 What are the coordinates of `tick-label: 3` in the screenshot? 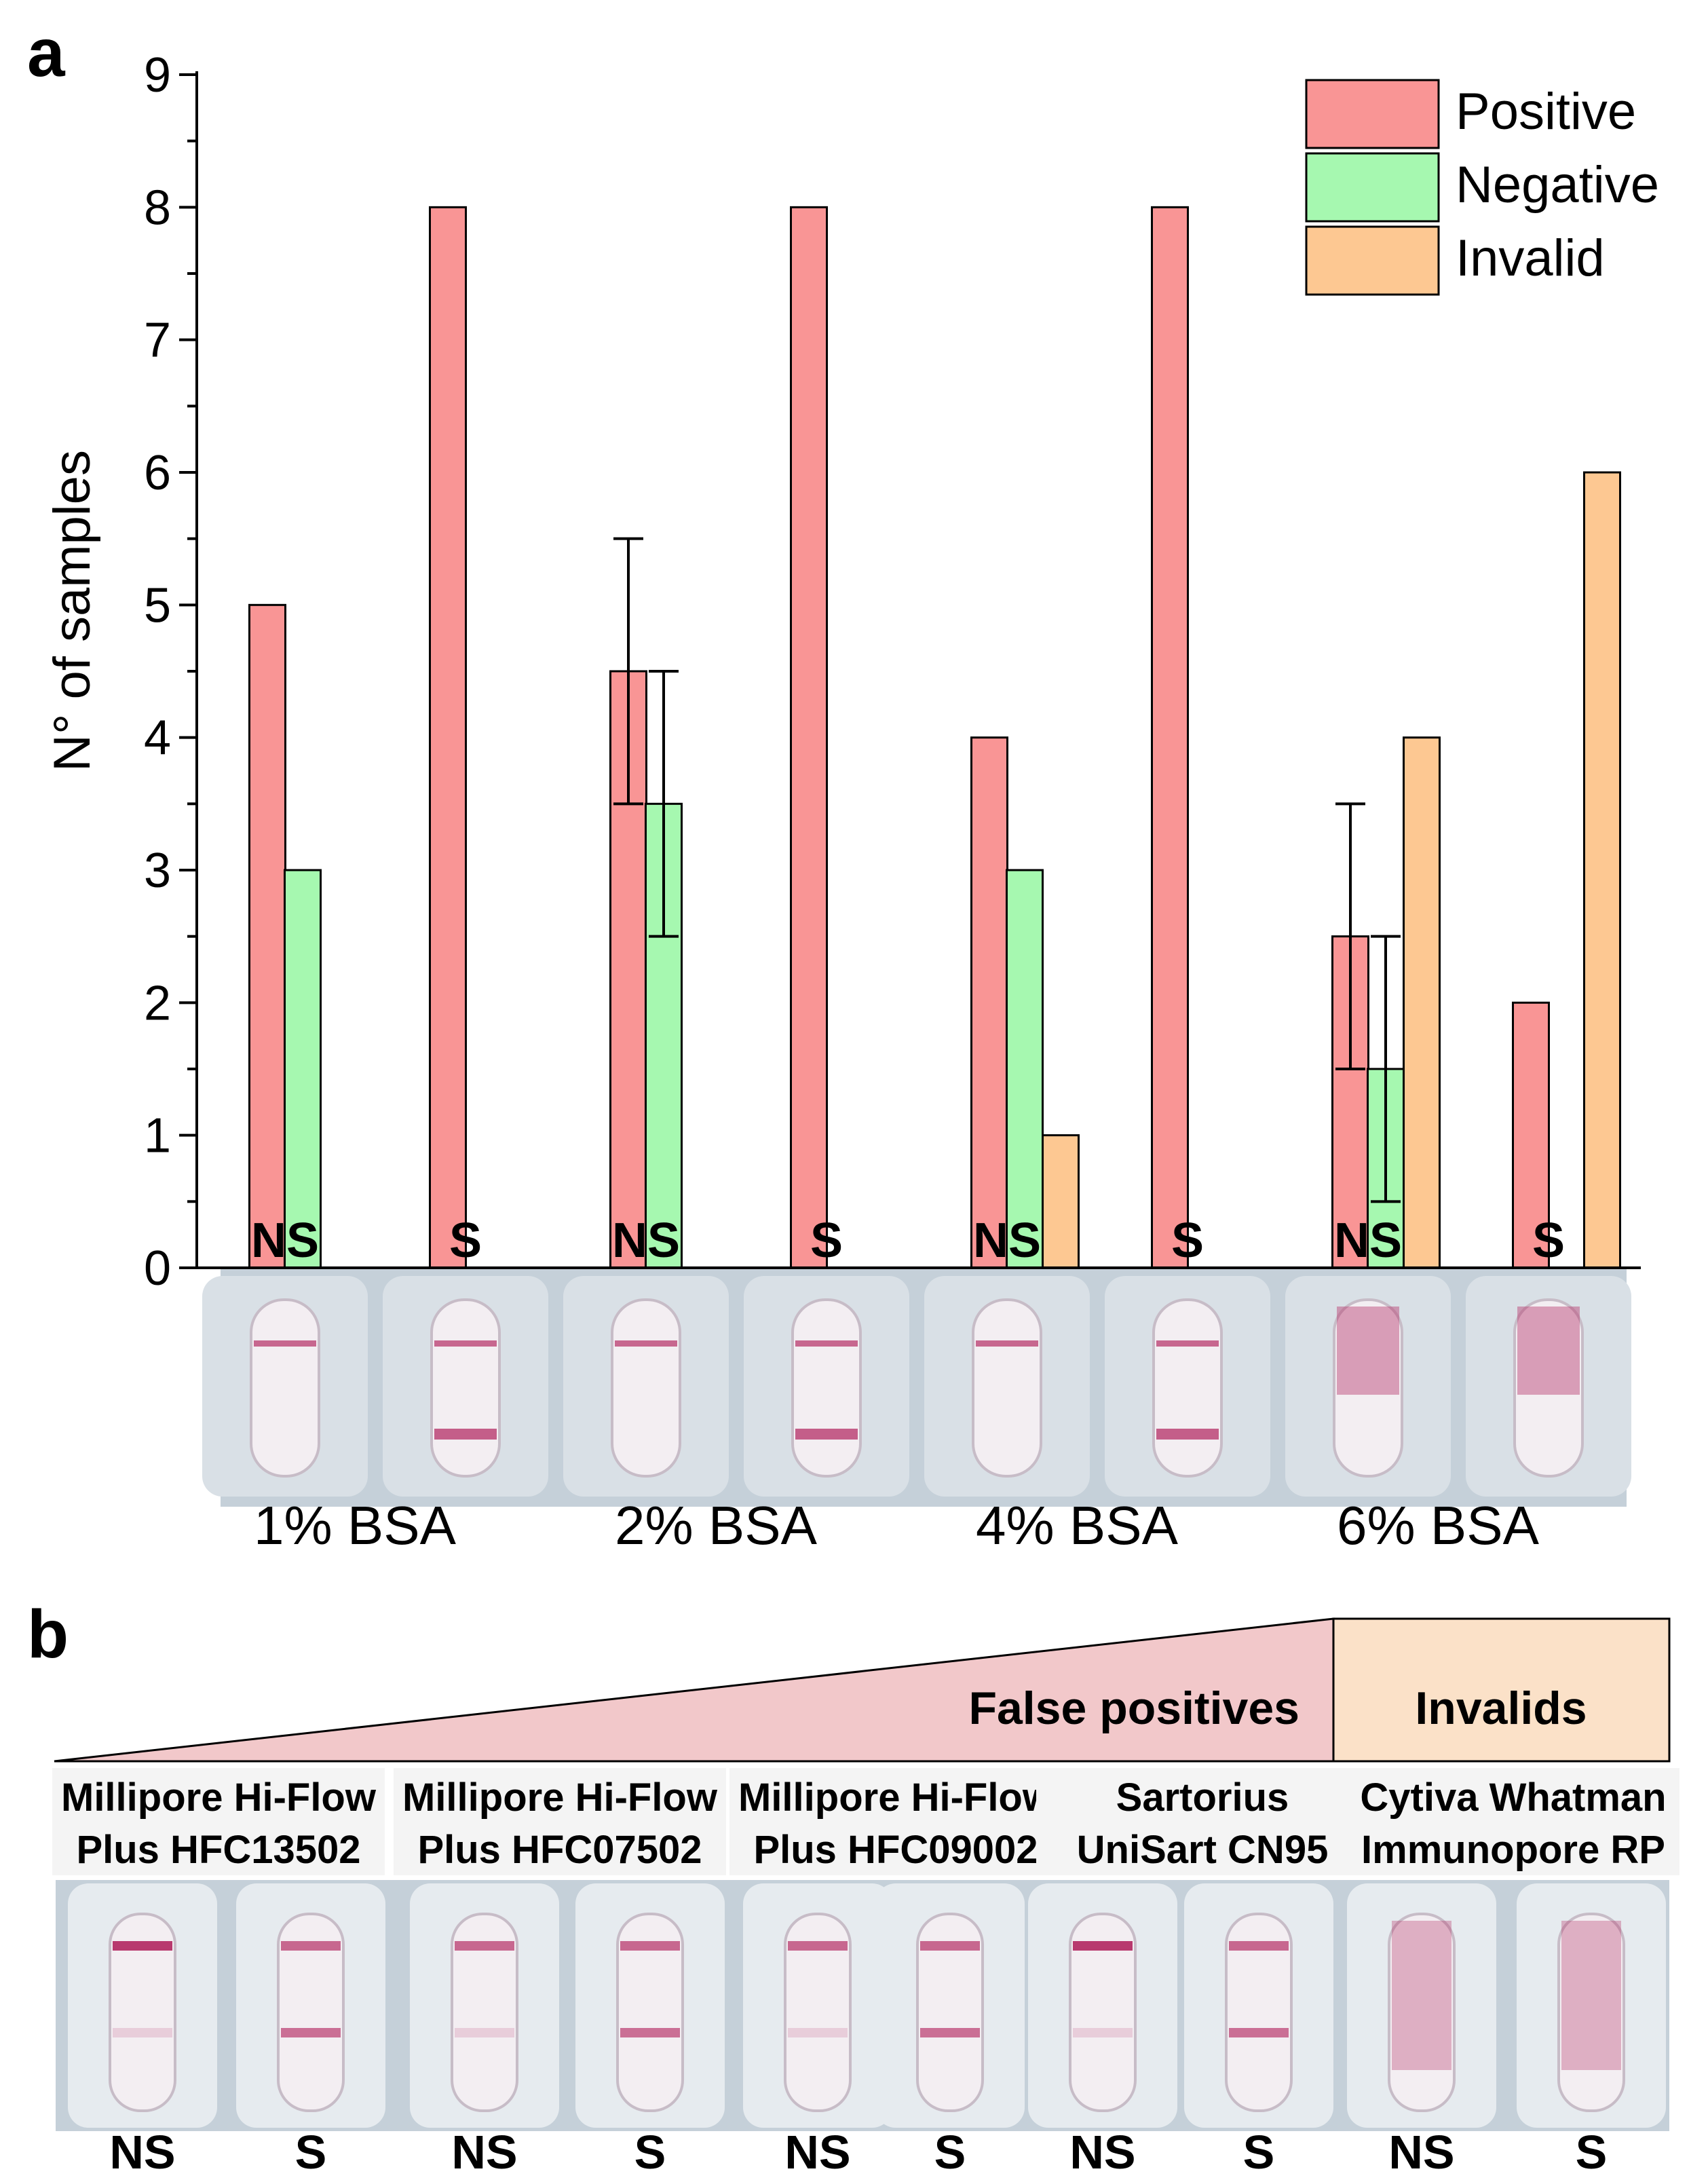 It's located at (157, 871).